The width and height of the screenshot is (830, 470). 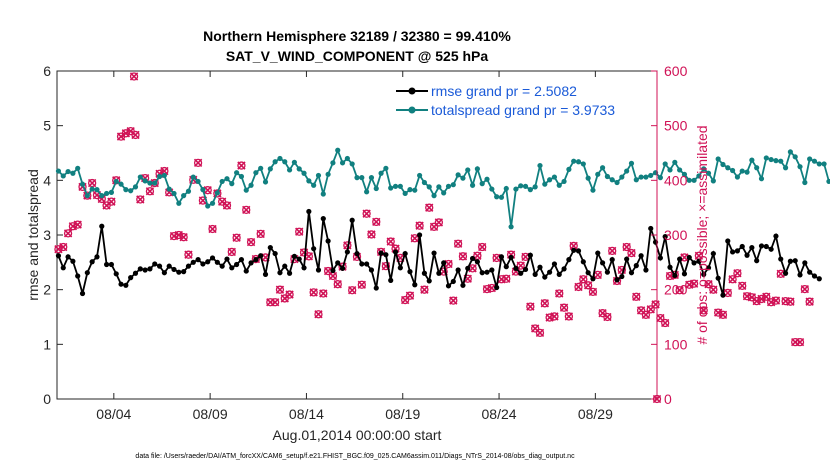 What do you see at coordinates (676, 126) in the screenshot?
I see `y2-tick-label: 500` at bounding box center [676, 126].